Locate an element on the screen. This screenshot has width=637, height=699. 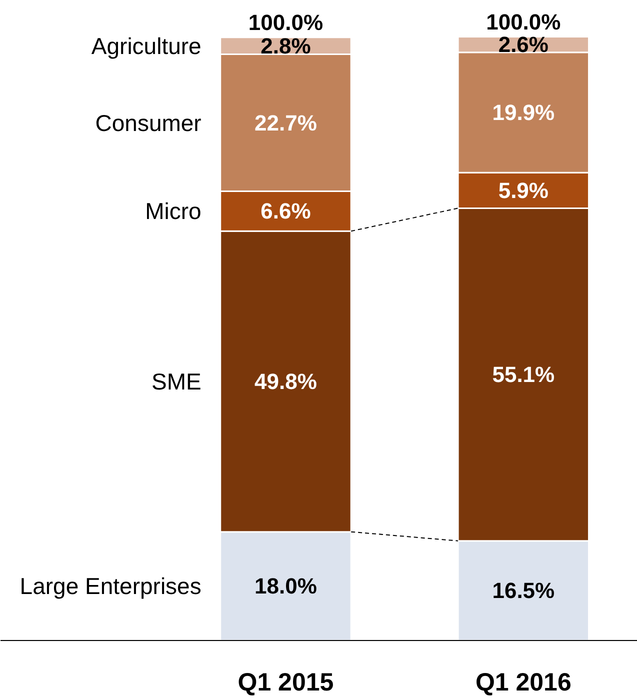
series-label: SME is located at coordinates (177, 381).